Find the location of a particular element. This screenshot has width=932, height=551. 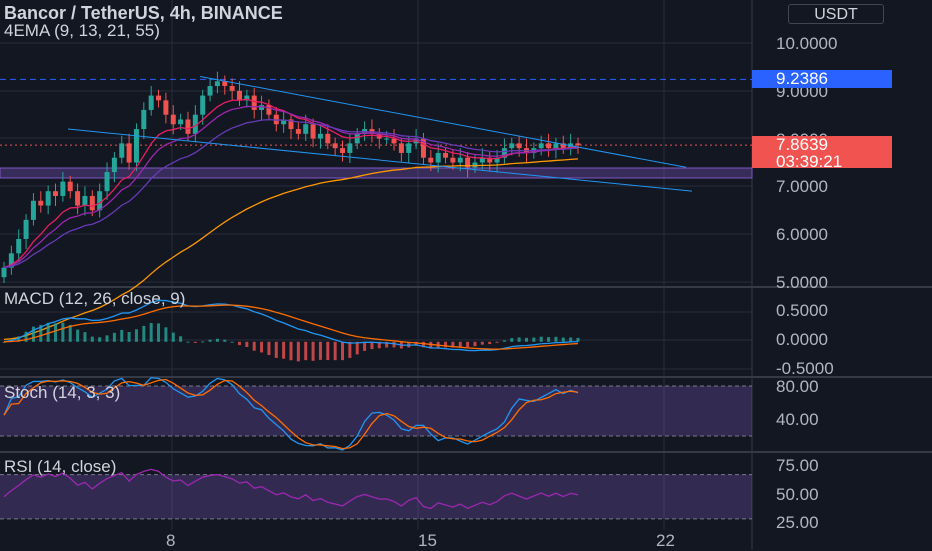

price-tick: 6.0000 is located at coordinates (802, 234).